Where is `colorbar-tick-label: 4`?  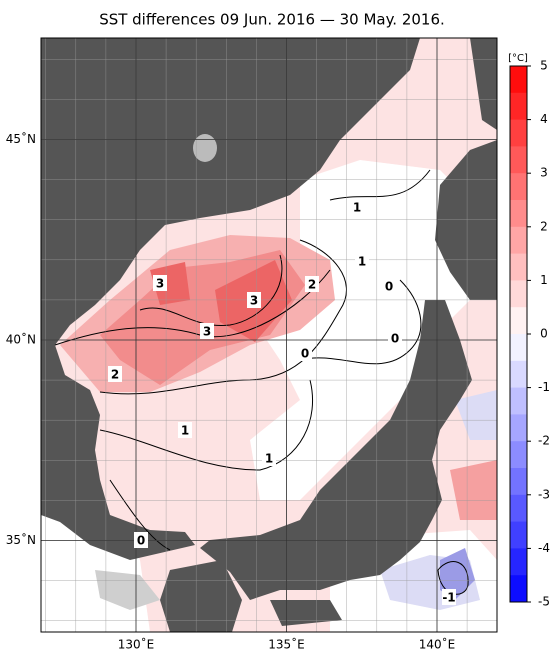
colorbar-tick-label: 4 is located at coordinates (544, 119).